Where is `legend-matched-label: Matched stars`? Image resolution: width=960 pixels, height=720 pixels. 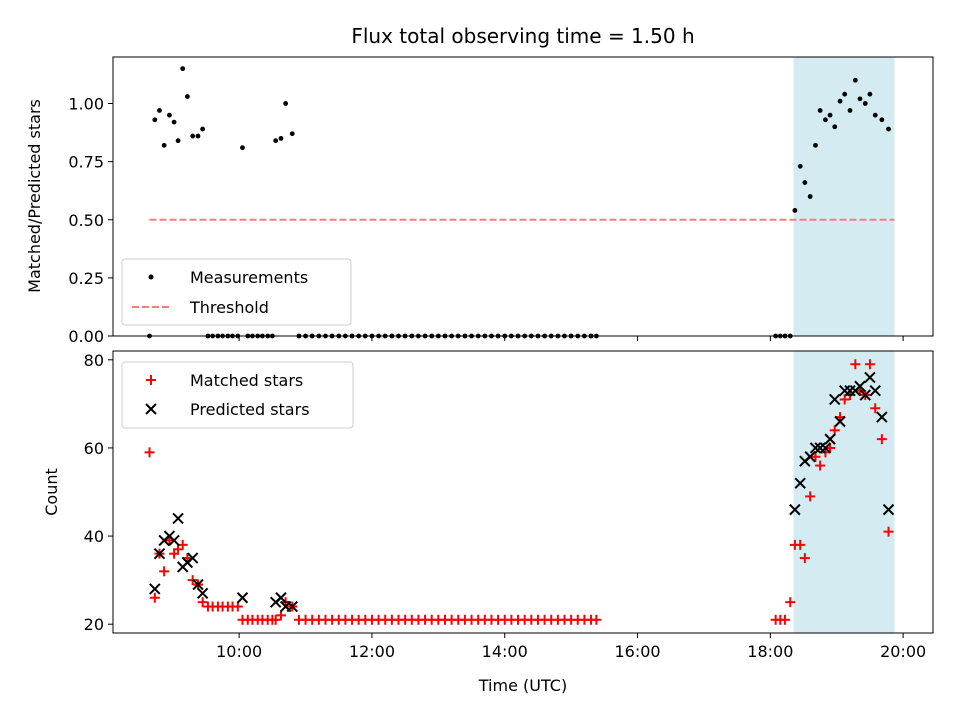 legend-matched-label: Matched stars is located at coordinates (246, 380).